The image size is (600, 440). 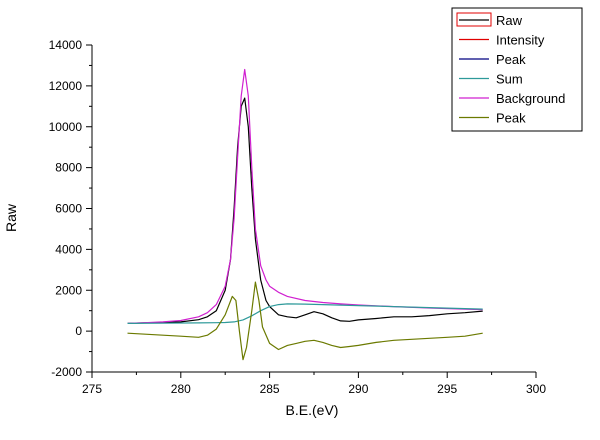 What do you see at coordinates (509, 20) in the screenshot?
I see `legend-label: Raw` at bounding box center [509, 20].